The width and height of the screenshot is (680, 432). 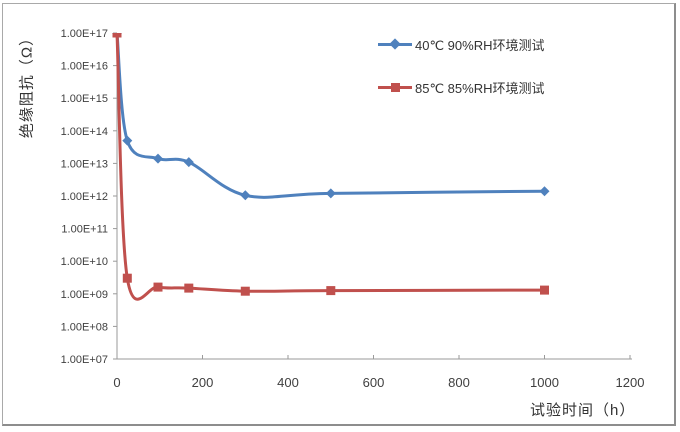 I want to click on y-tick-label: 1.00E+09, so click(x=84, y=295).